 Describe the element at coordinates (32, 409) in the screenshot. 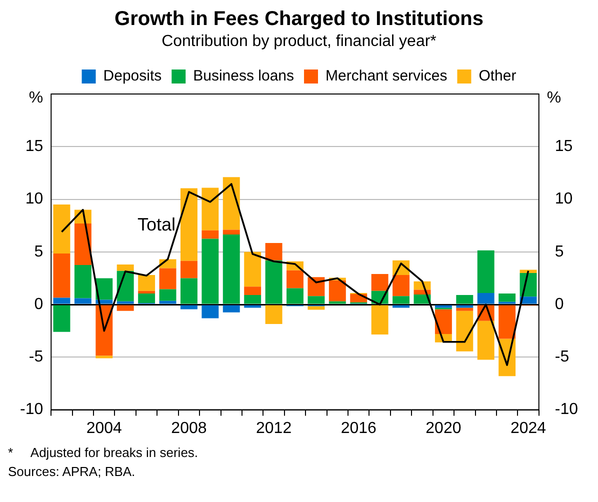

I see `y-tick-label: -10` at that location.